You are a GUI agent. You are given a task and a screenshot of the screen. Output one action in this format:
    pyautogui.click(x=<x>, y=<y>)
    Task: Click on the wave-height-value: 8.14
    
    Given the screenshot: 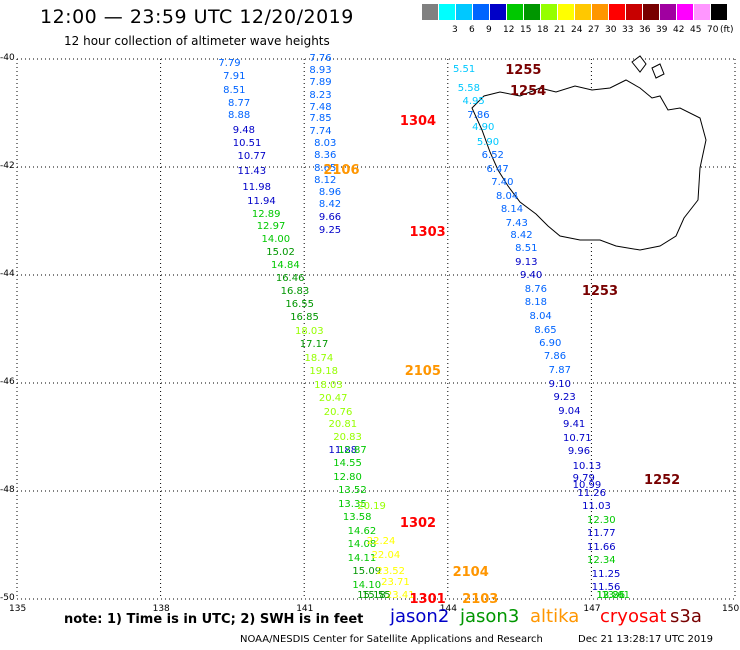 What is the action you would take?
    pyautogui.click(x=512, y=210)
    